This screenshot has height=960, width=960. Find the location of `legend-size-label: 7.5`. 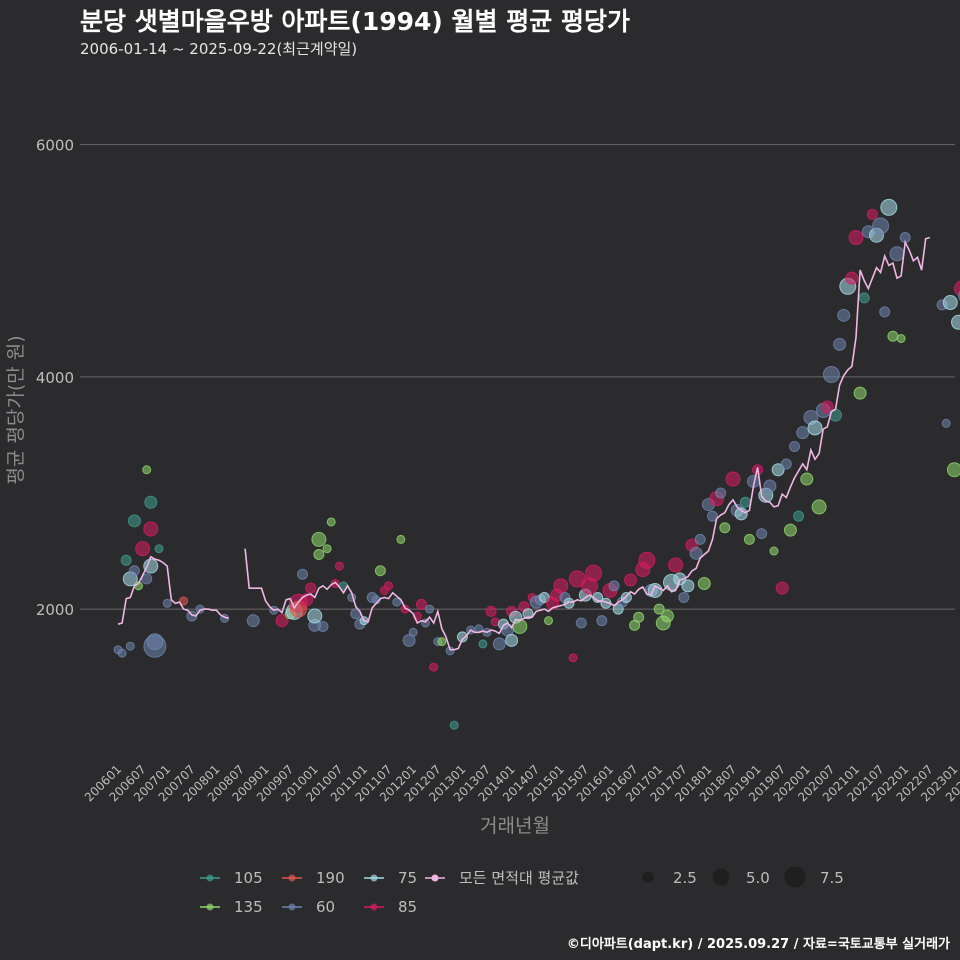

legend-size-label: 7.5 is located at coordinates (832, 878).